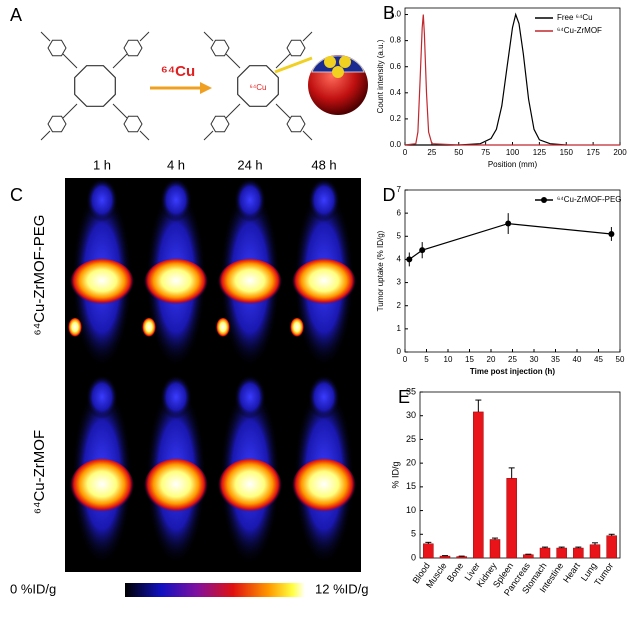 This screenshot has width=630, height=622. Describe the element at coordinates (448, 359) in the screenshot. I see `x-tick-label: 10` at that location.